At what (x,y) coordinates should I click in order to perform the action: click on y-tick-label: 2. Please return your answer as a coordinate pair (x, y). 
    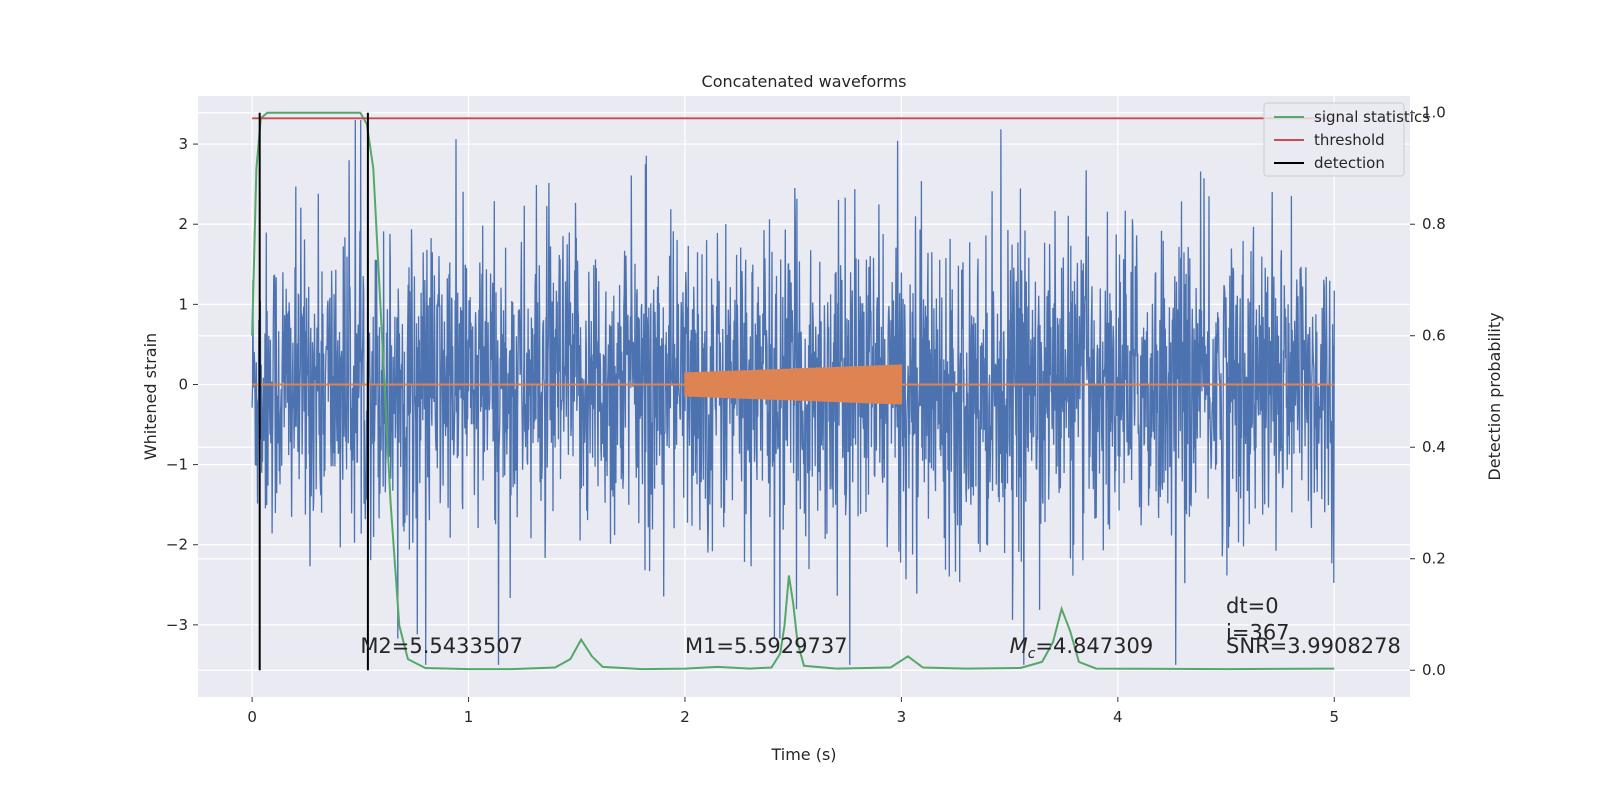
    Looking at the image, I should click on (183, 224).